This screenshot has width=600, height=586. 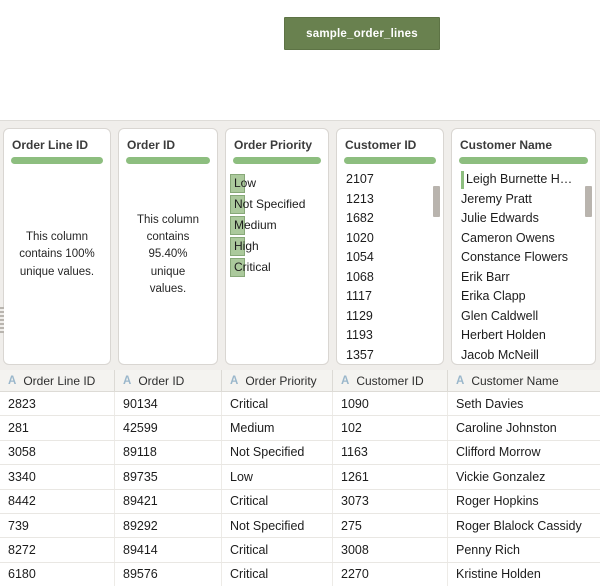 I want to click on cell-order-priority: Medium, so click(x=277, y=428).